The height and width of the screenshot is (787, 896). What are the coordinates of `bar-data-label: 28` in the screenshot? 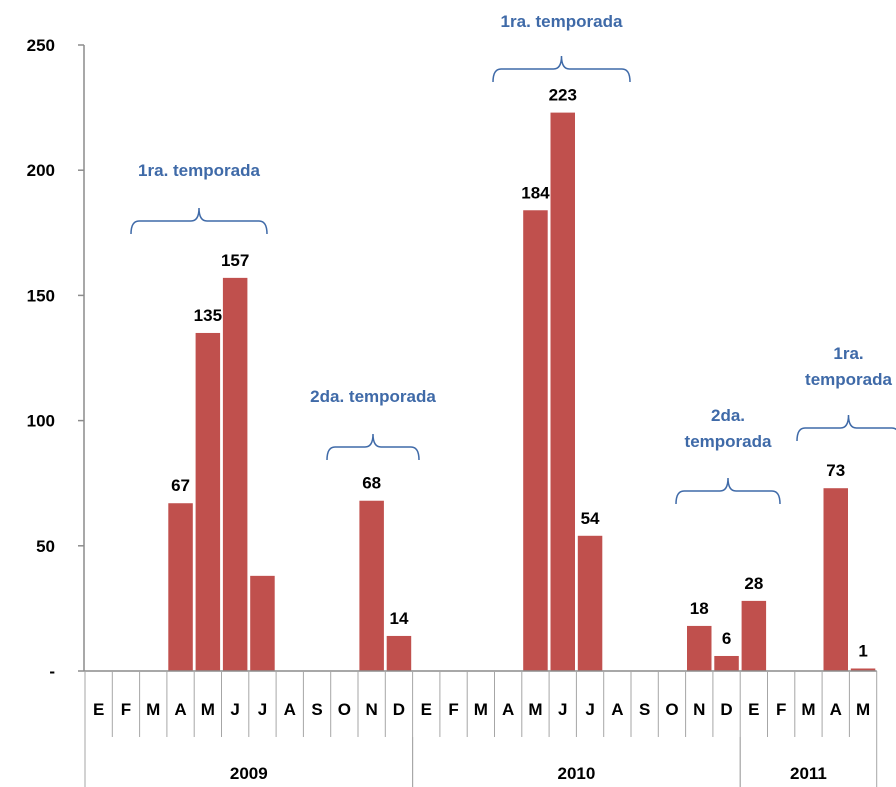 It's located at (753, 583).